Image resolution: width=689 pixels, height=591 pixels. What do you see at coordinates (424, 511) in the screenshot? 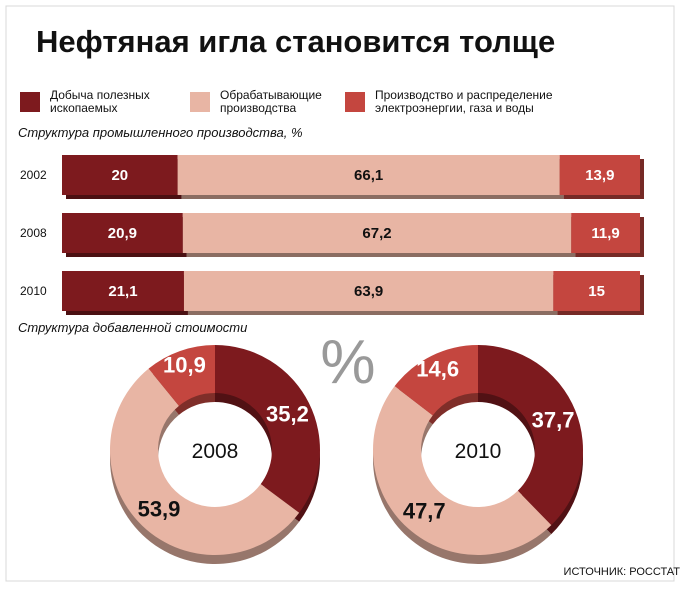
I see `value-label: 47,7` at bounding box center [424, 511].